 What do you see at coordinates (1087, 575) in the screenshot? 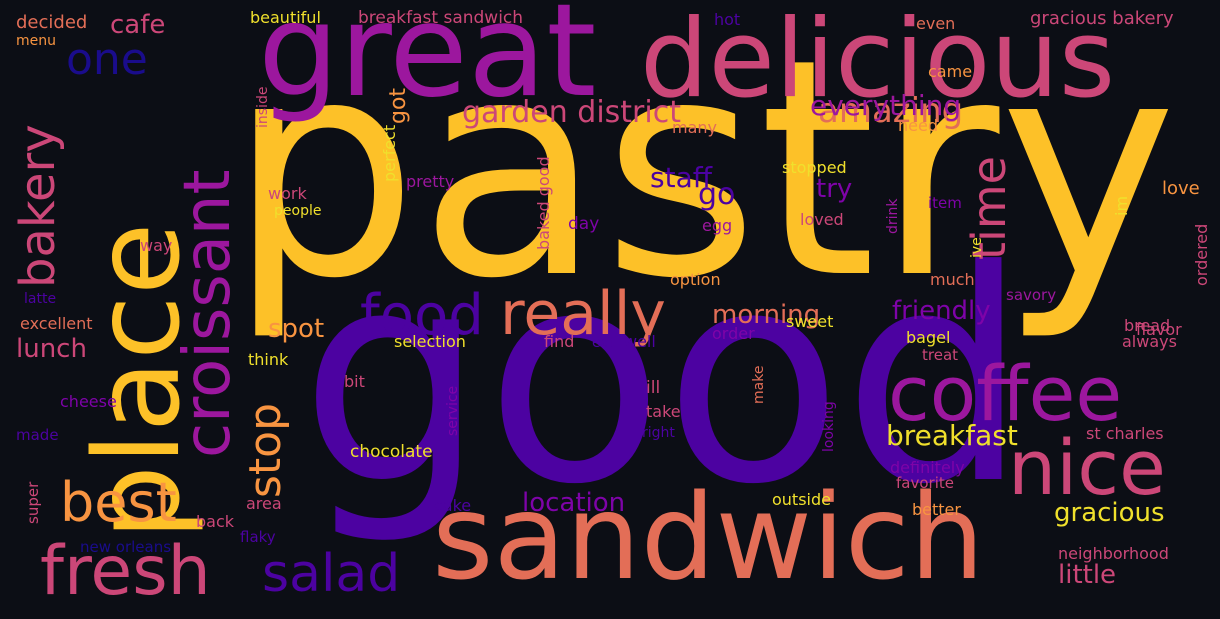
I see `word-little: little` at bounding box center [1087, 575].